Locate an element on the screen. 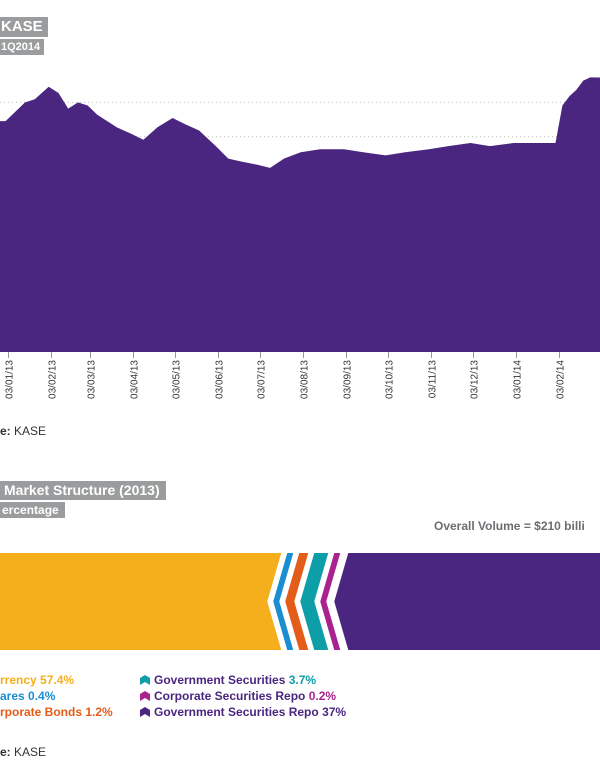 The image size is (600, 778). legend-item-corporate-bonds: rporate Bonds 1.2% is located at coordinates (56, 712).